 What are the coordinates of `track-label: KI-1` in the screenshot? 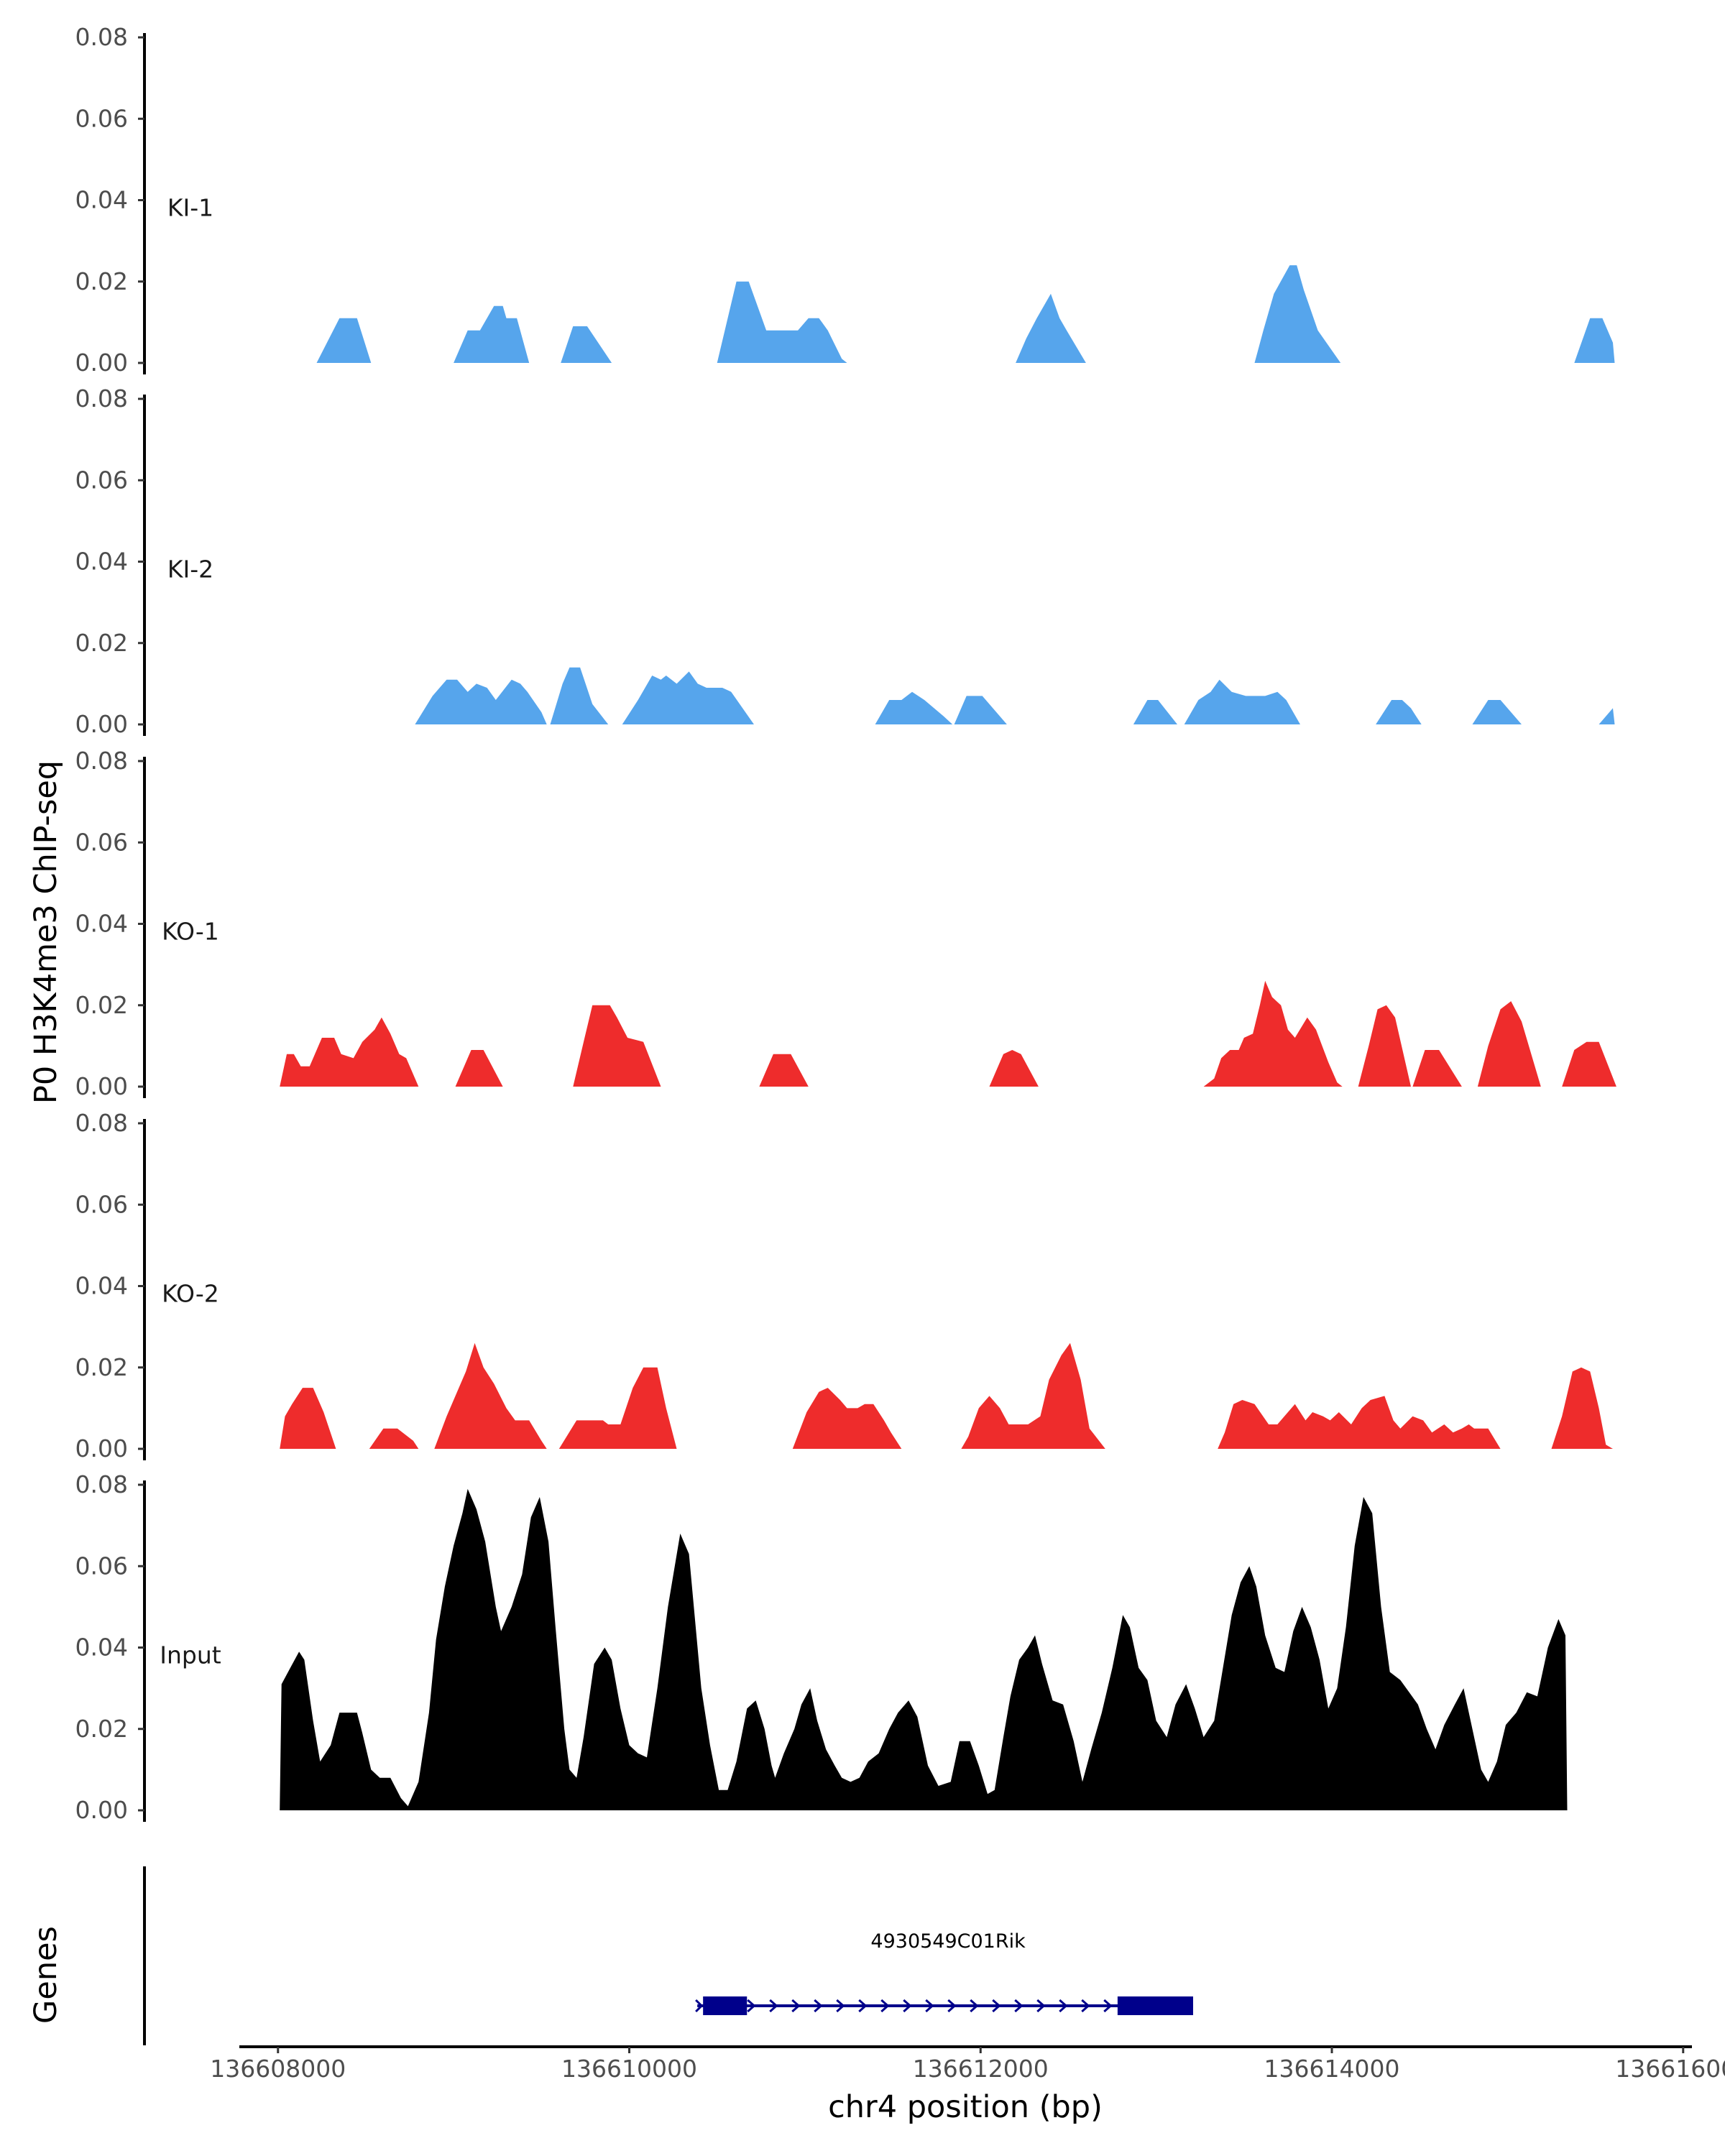 It's located at (190, 208).